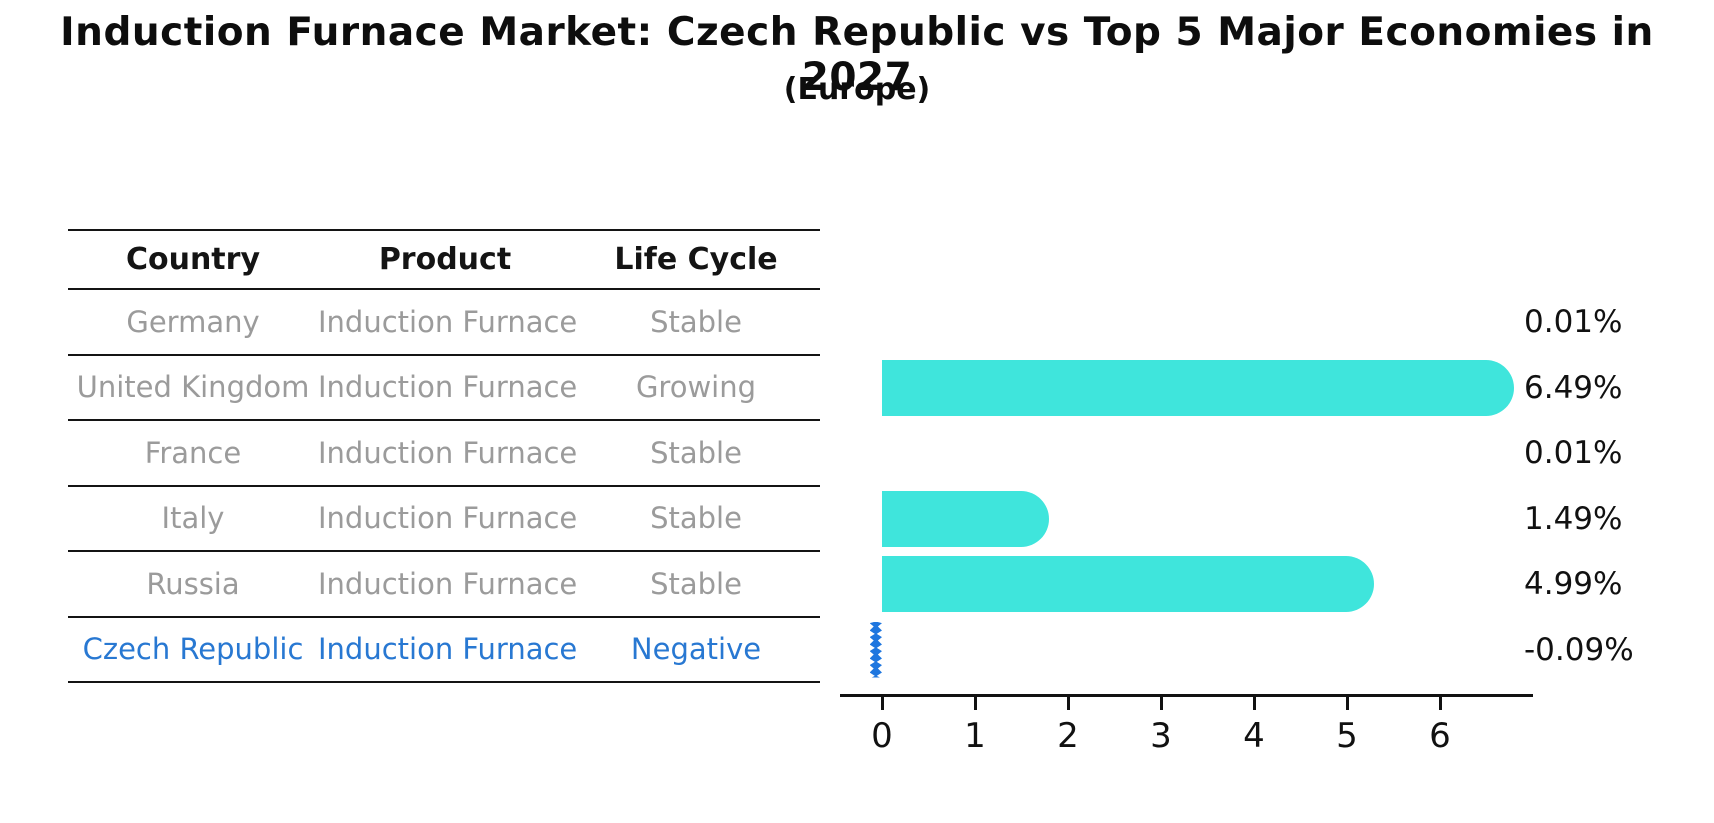 Image resolution: width=1714 pixels, height=823 pixels. I want to click on x-tick-label-2: 2, so click(1068, 736).